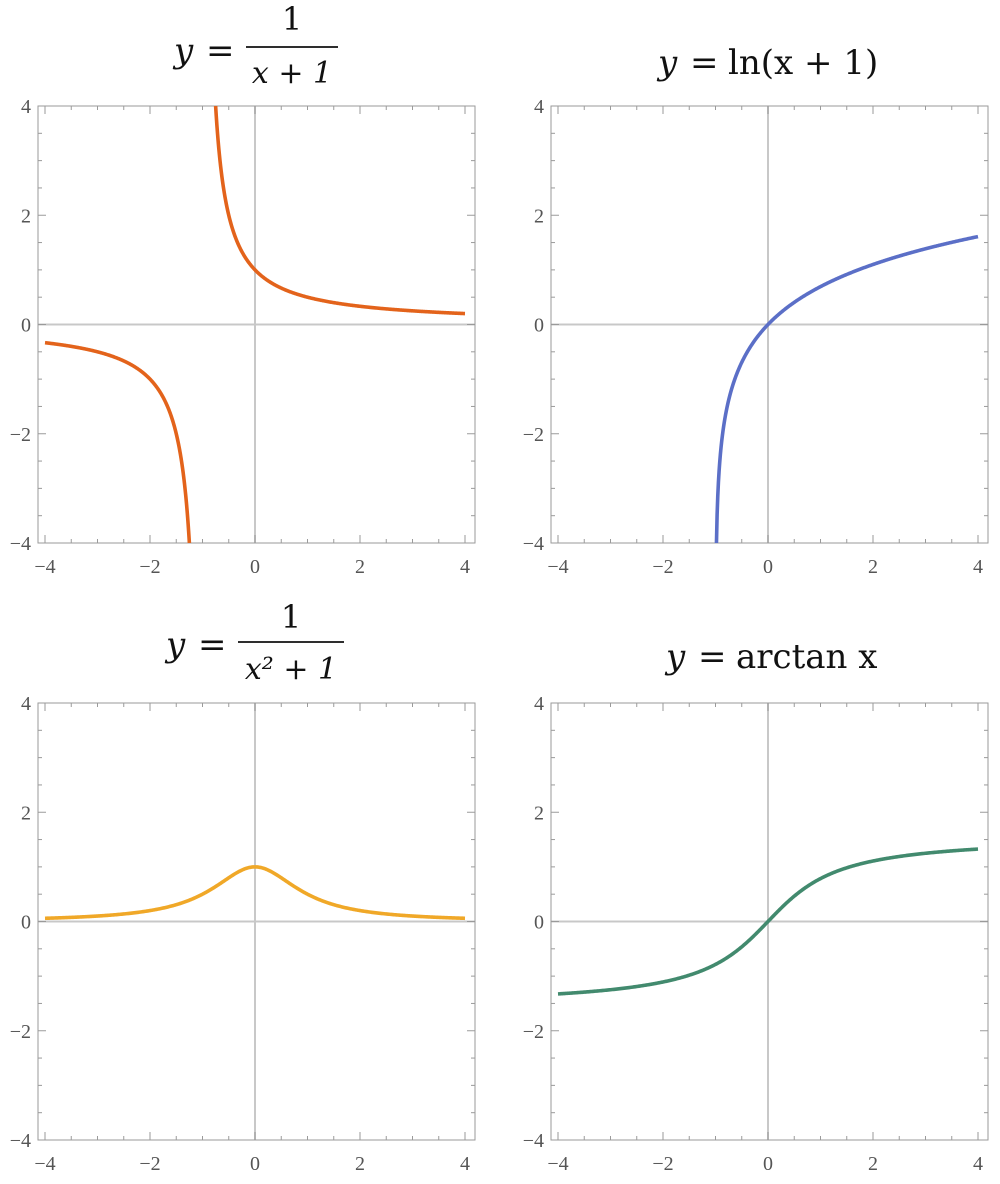 This screenshot has height=1184, width=1000. Describe the element at coordinates (291, 669) in the screenshot. I see `title-denominator: x² + 1` at that location.